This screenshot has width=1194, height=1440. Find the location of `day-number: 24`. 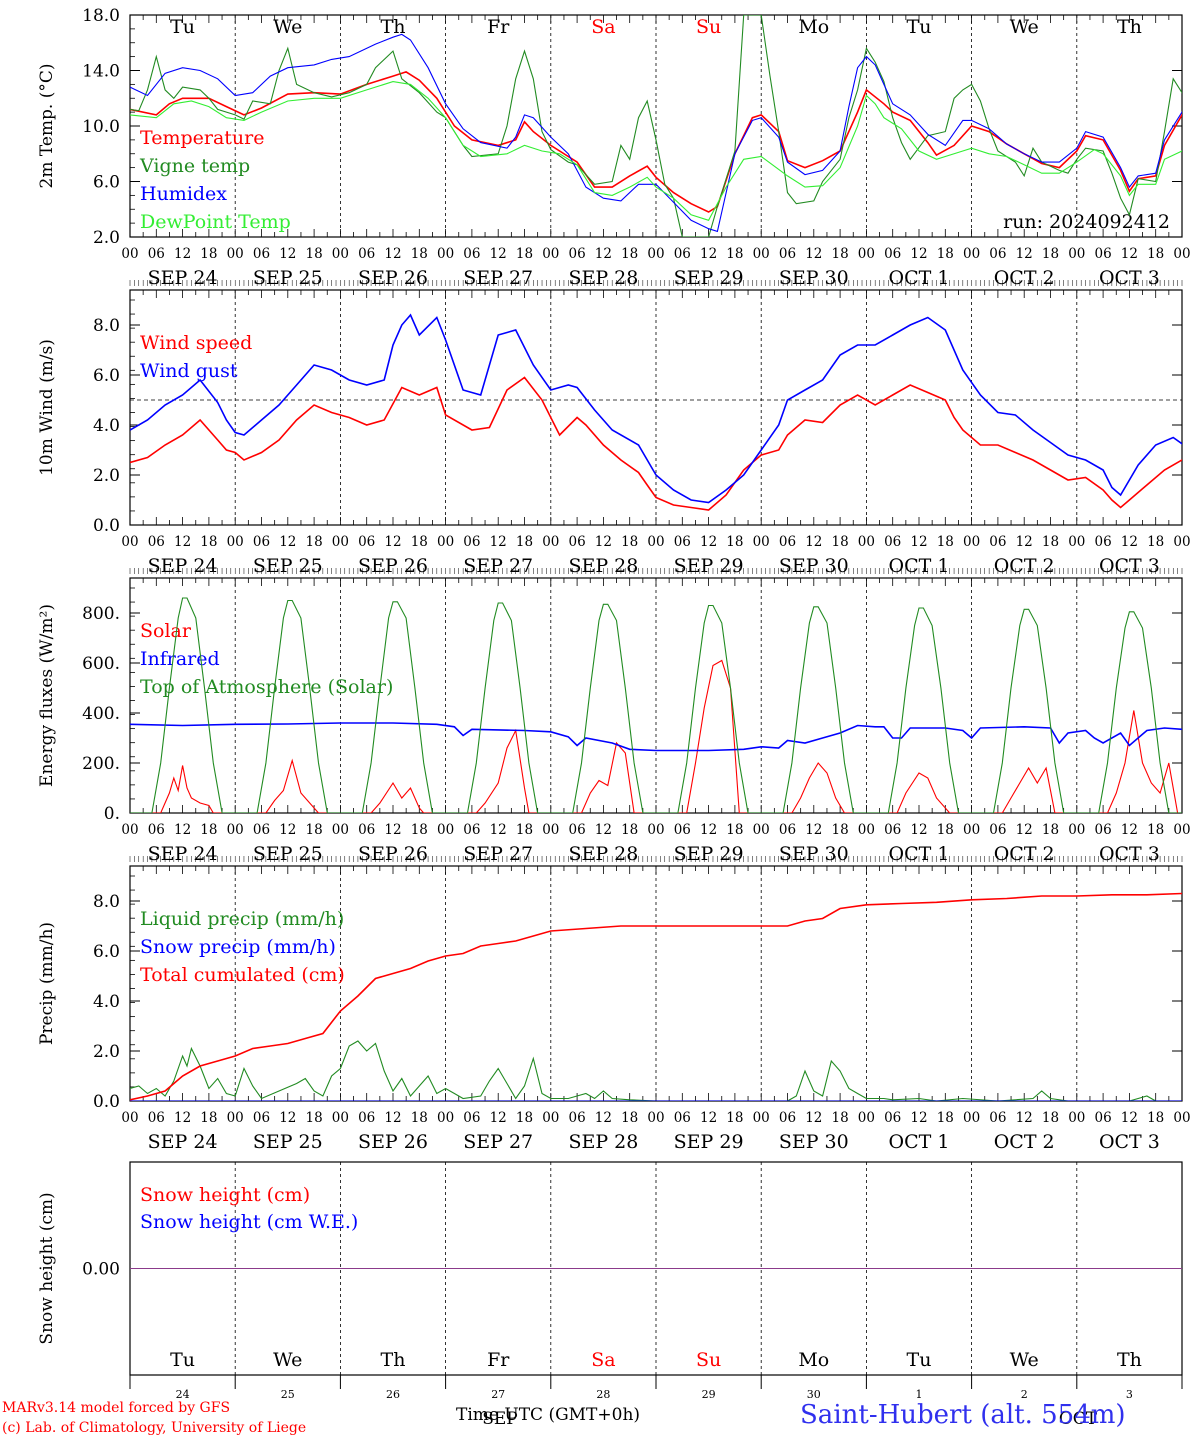

day-number: 24 is located at coordinates (183, 1394).